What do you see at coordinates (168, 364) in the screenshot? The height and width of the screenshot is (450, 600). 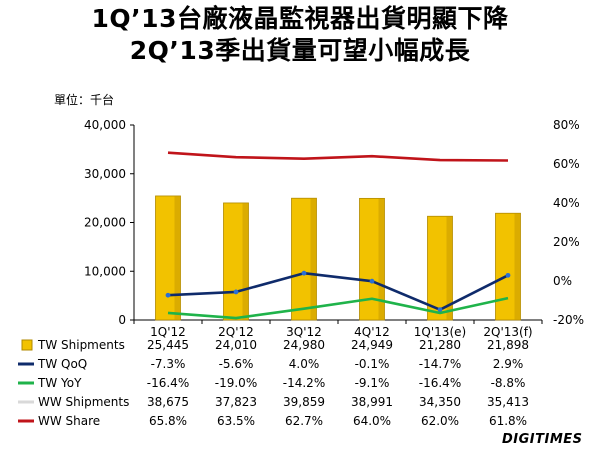 I see `table-cell-tw-qoq: -7.3%` at bounding box center [168, 364].